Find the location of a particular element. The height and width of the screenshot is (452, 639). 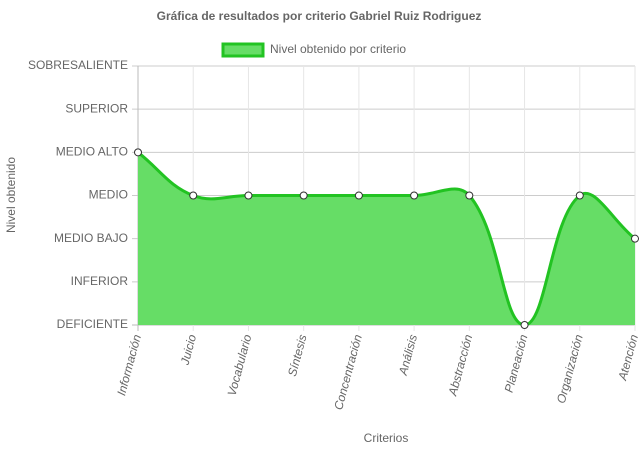

y-tick-label: MEDIO BAJO is located at coordinates (91, 238).